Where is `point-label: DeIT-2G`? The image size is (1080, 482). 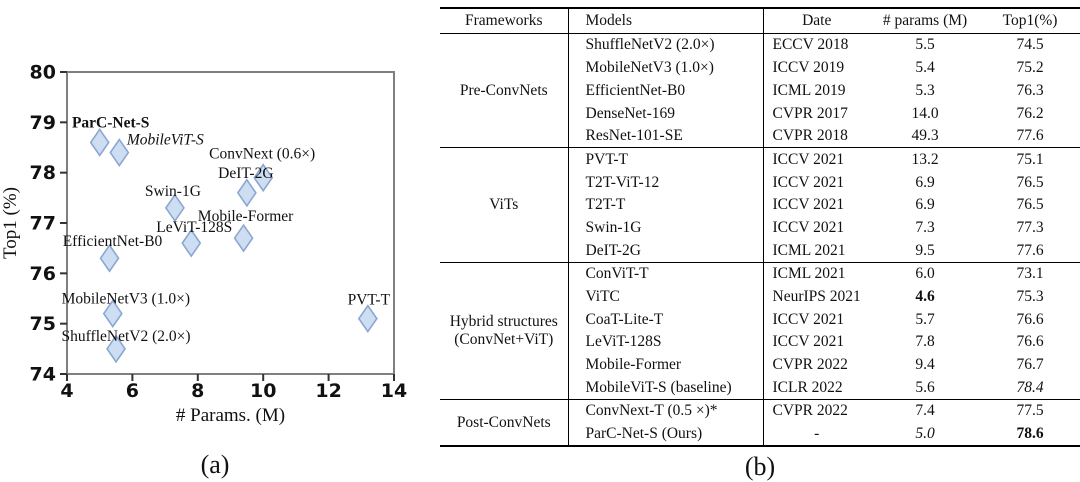
point-label: DeIT-2G is located at coordinates (245, 173).